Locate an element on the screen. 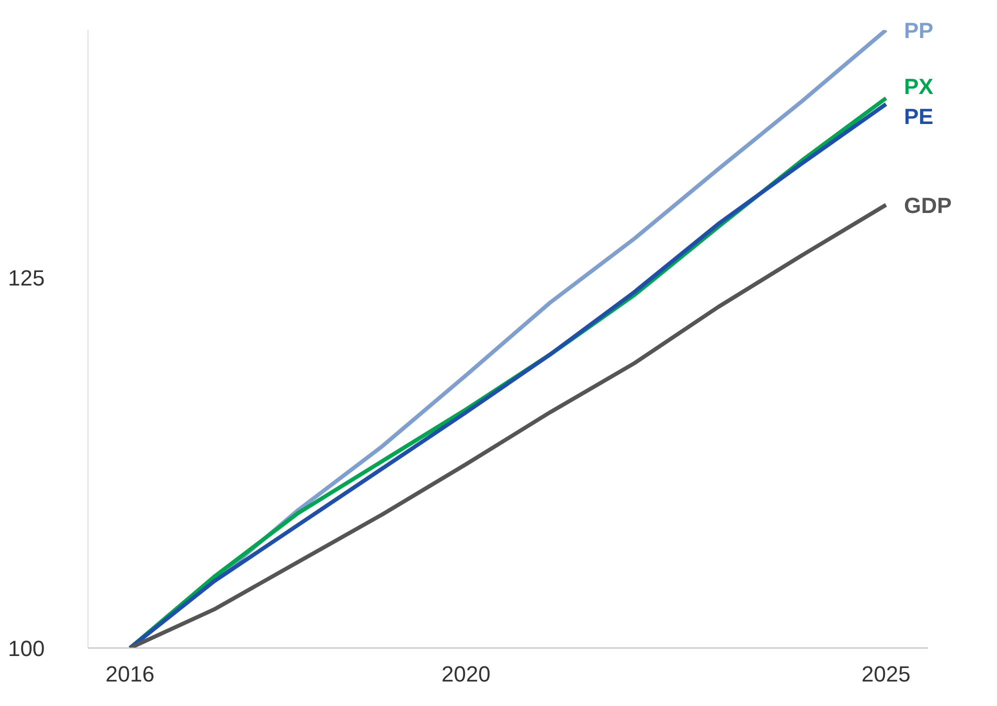  series-label: PE is located at coordinates (919, 117).